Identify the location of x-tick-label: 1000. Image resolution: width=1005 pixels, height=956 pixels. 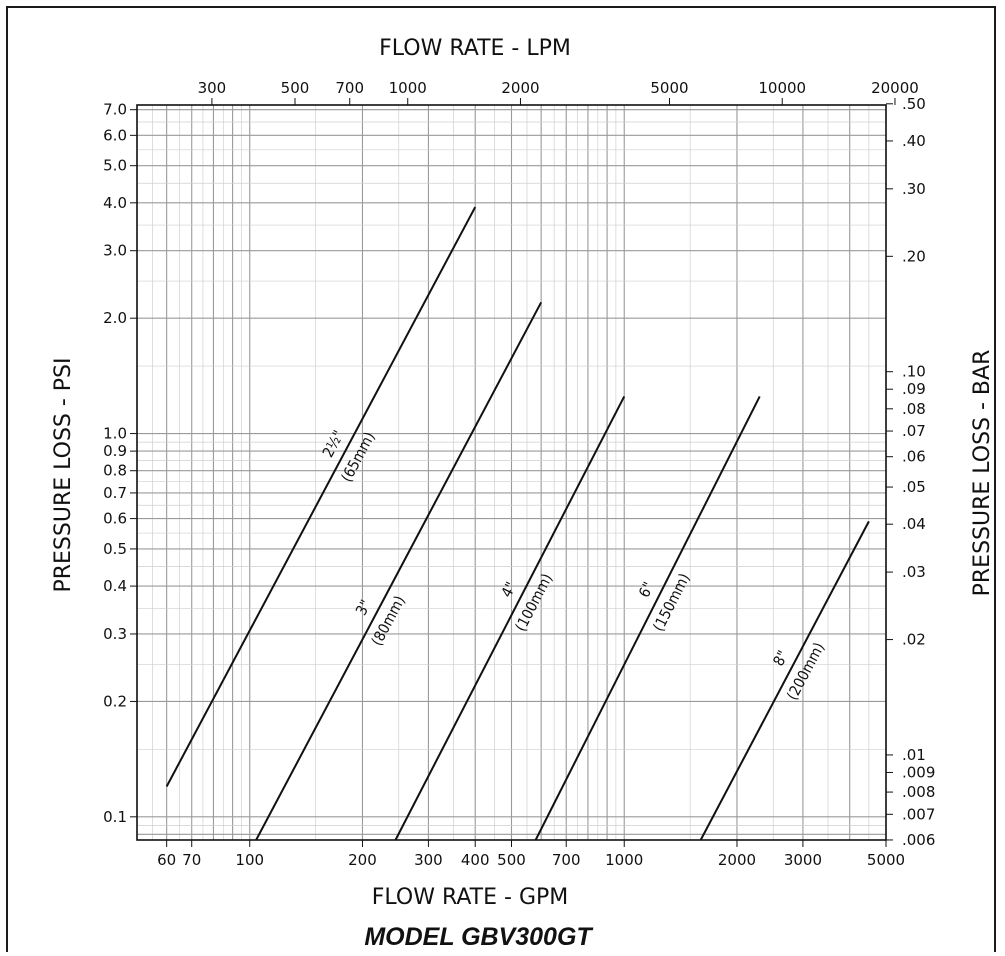
(624, 860).